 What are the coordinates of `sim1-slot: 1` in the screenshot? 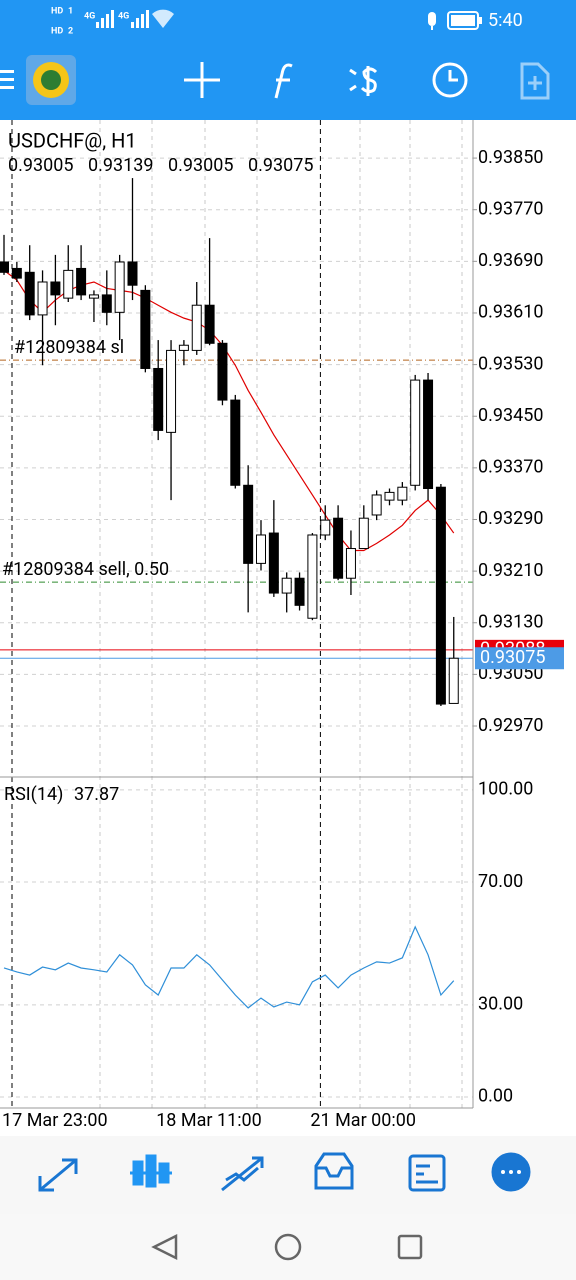 It's located at (70, 11).